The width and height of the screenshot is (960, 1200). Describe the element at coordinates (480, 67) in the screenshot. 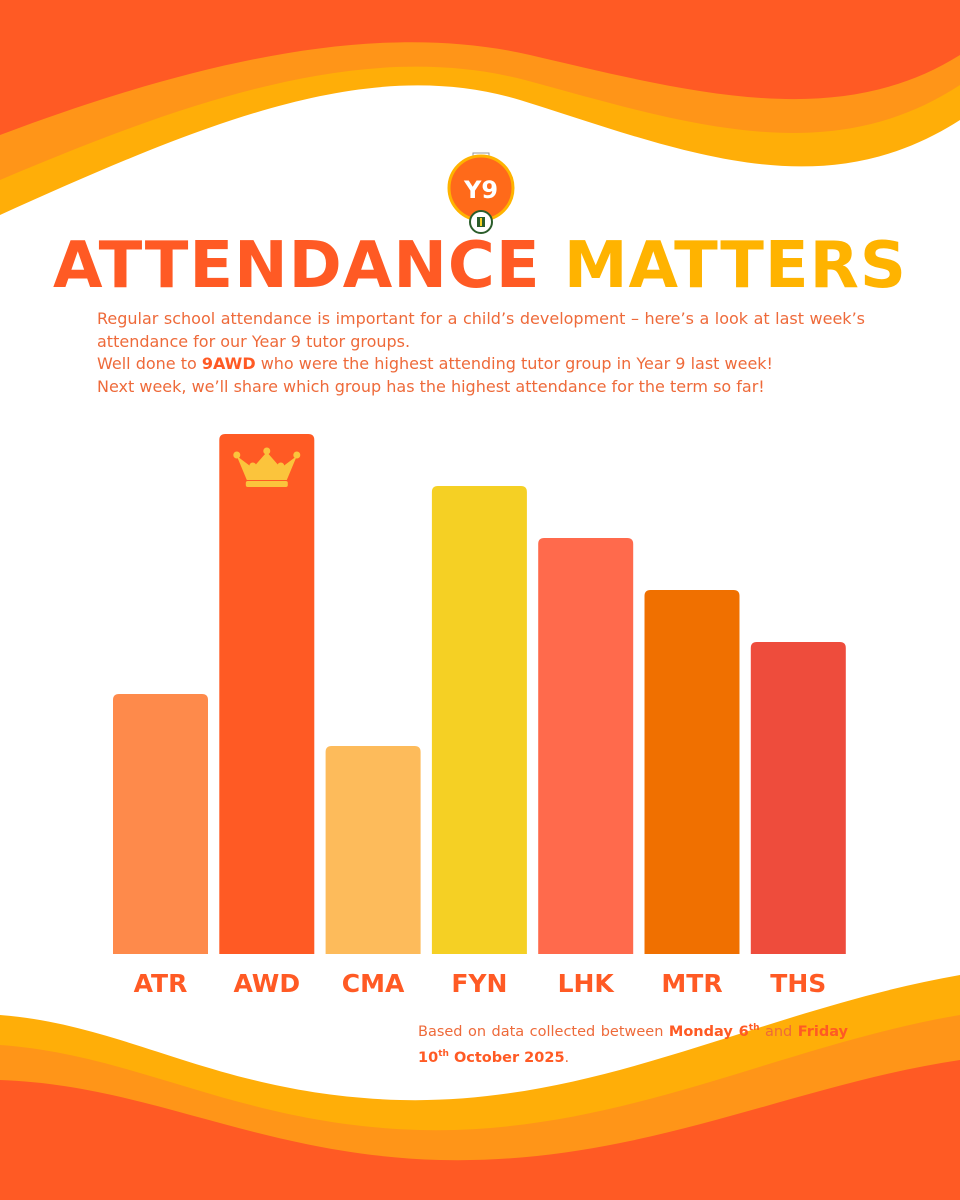

I see `top-wave-orange` at that location.